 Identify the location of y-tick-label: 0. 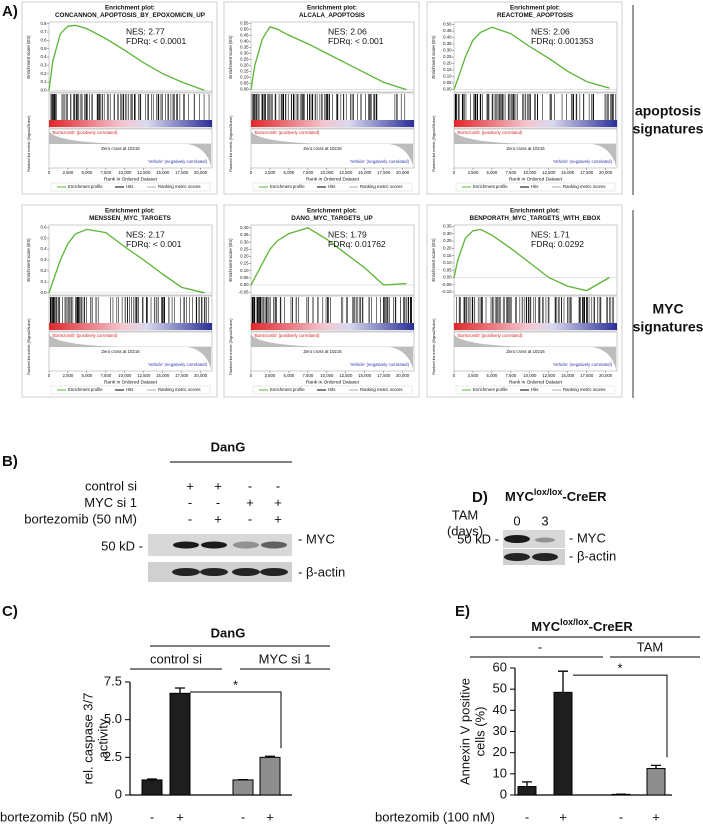
(503, 793).